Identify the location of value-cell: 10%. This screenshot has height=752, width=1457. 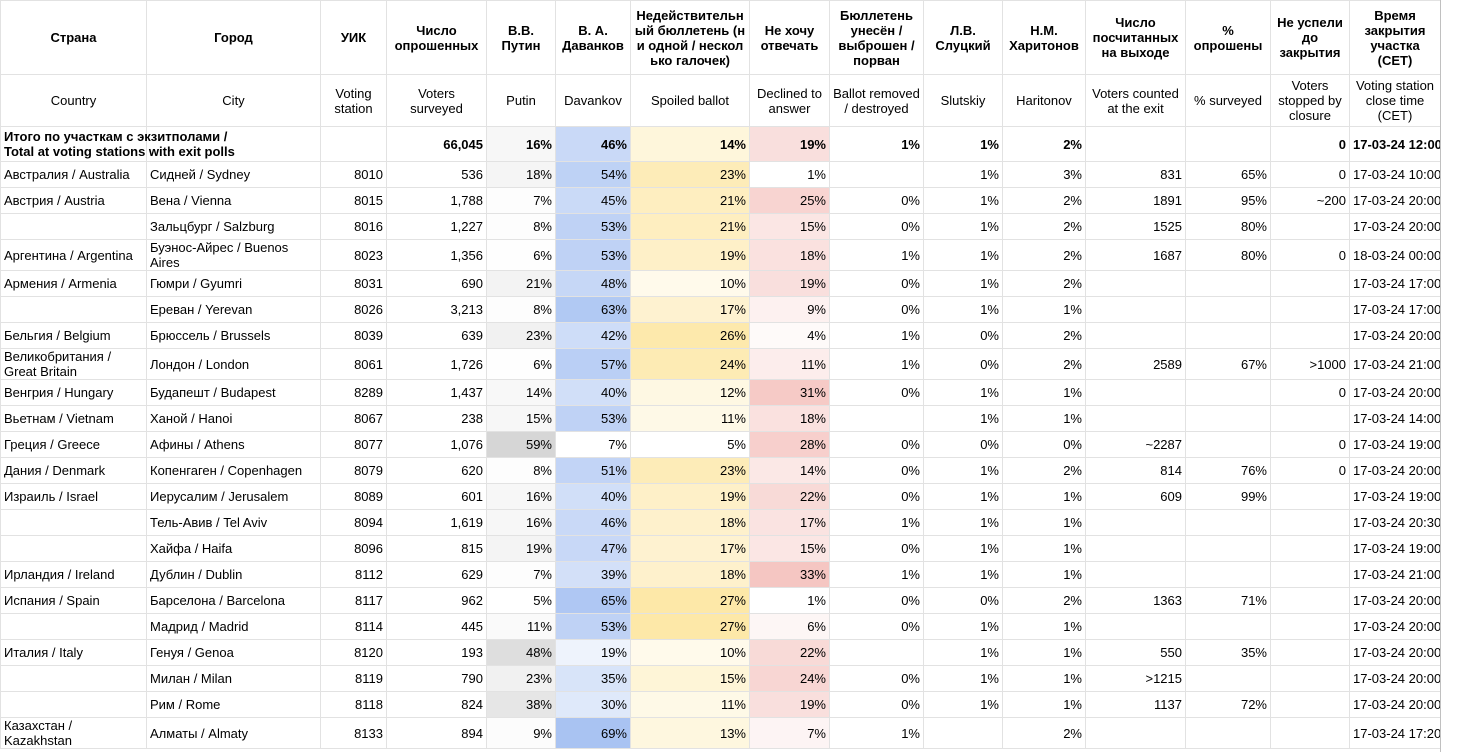
(690, 652).